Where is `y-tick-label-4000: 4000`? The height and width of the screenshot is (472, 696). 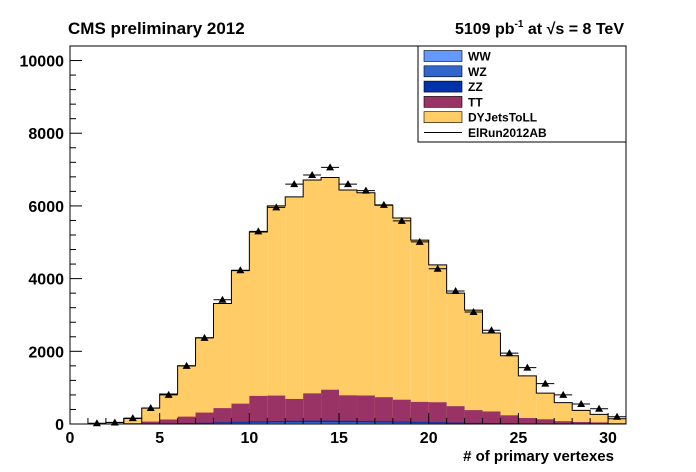
y-tick-label-4000: 4000 is located at coordinates (46, 280).